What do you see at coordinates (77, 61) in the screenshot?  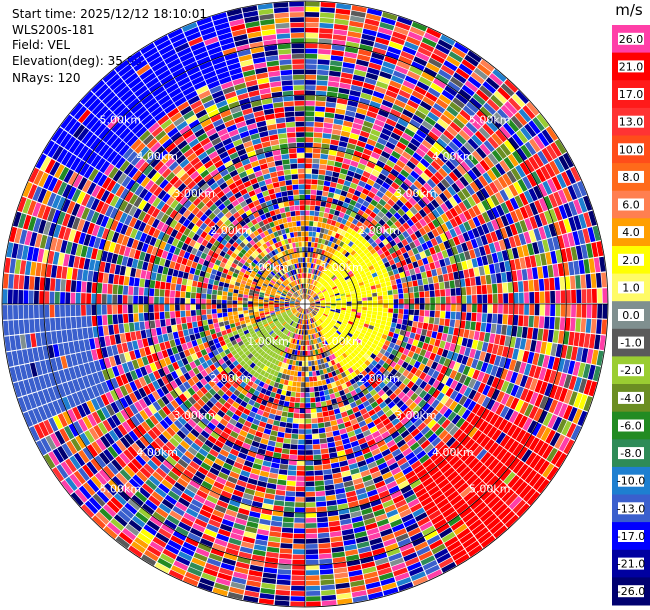 I see `elevation-label: Elevation(deg): 35.00` at bounding box center [77, 61].